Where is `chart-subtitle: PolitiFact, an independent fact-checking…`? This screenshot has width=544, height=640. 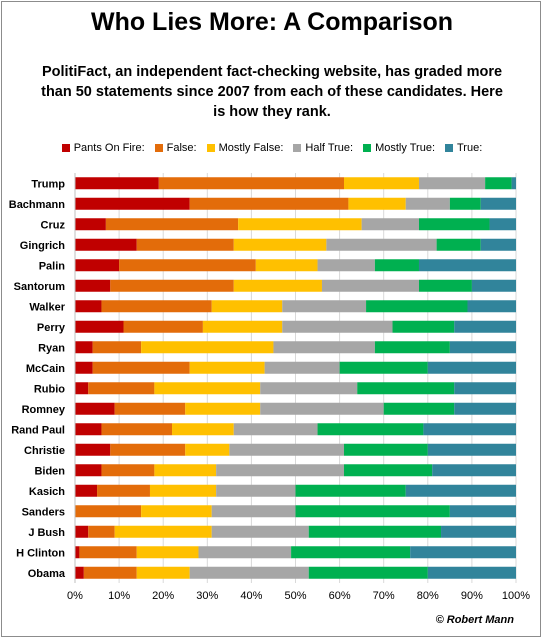
chart-subtitle: PolitiFact, an independent fact-checking… is located at coordinates (272, 92).